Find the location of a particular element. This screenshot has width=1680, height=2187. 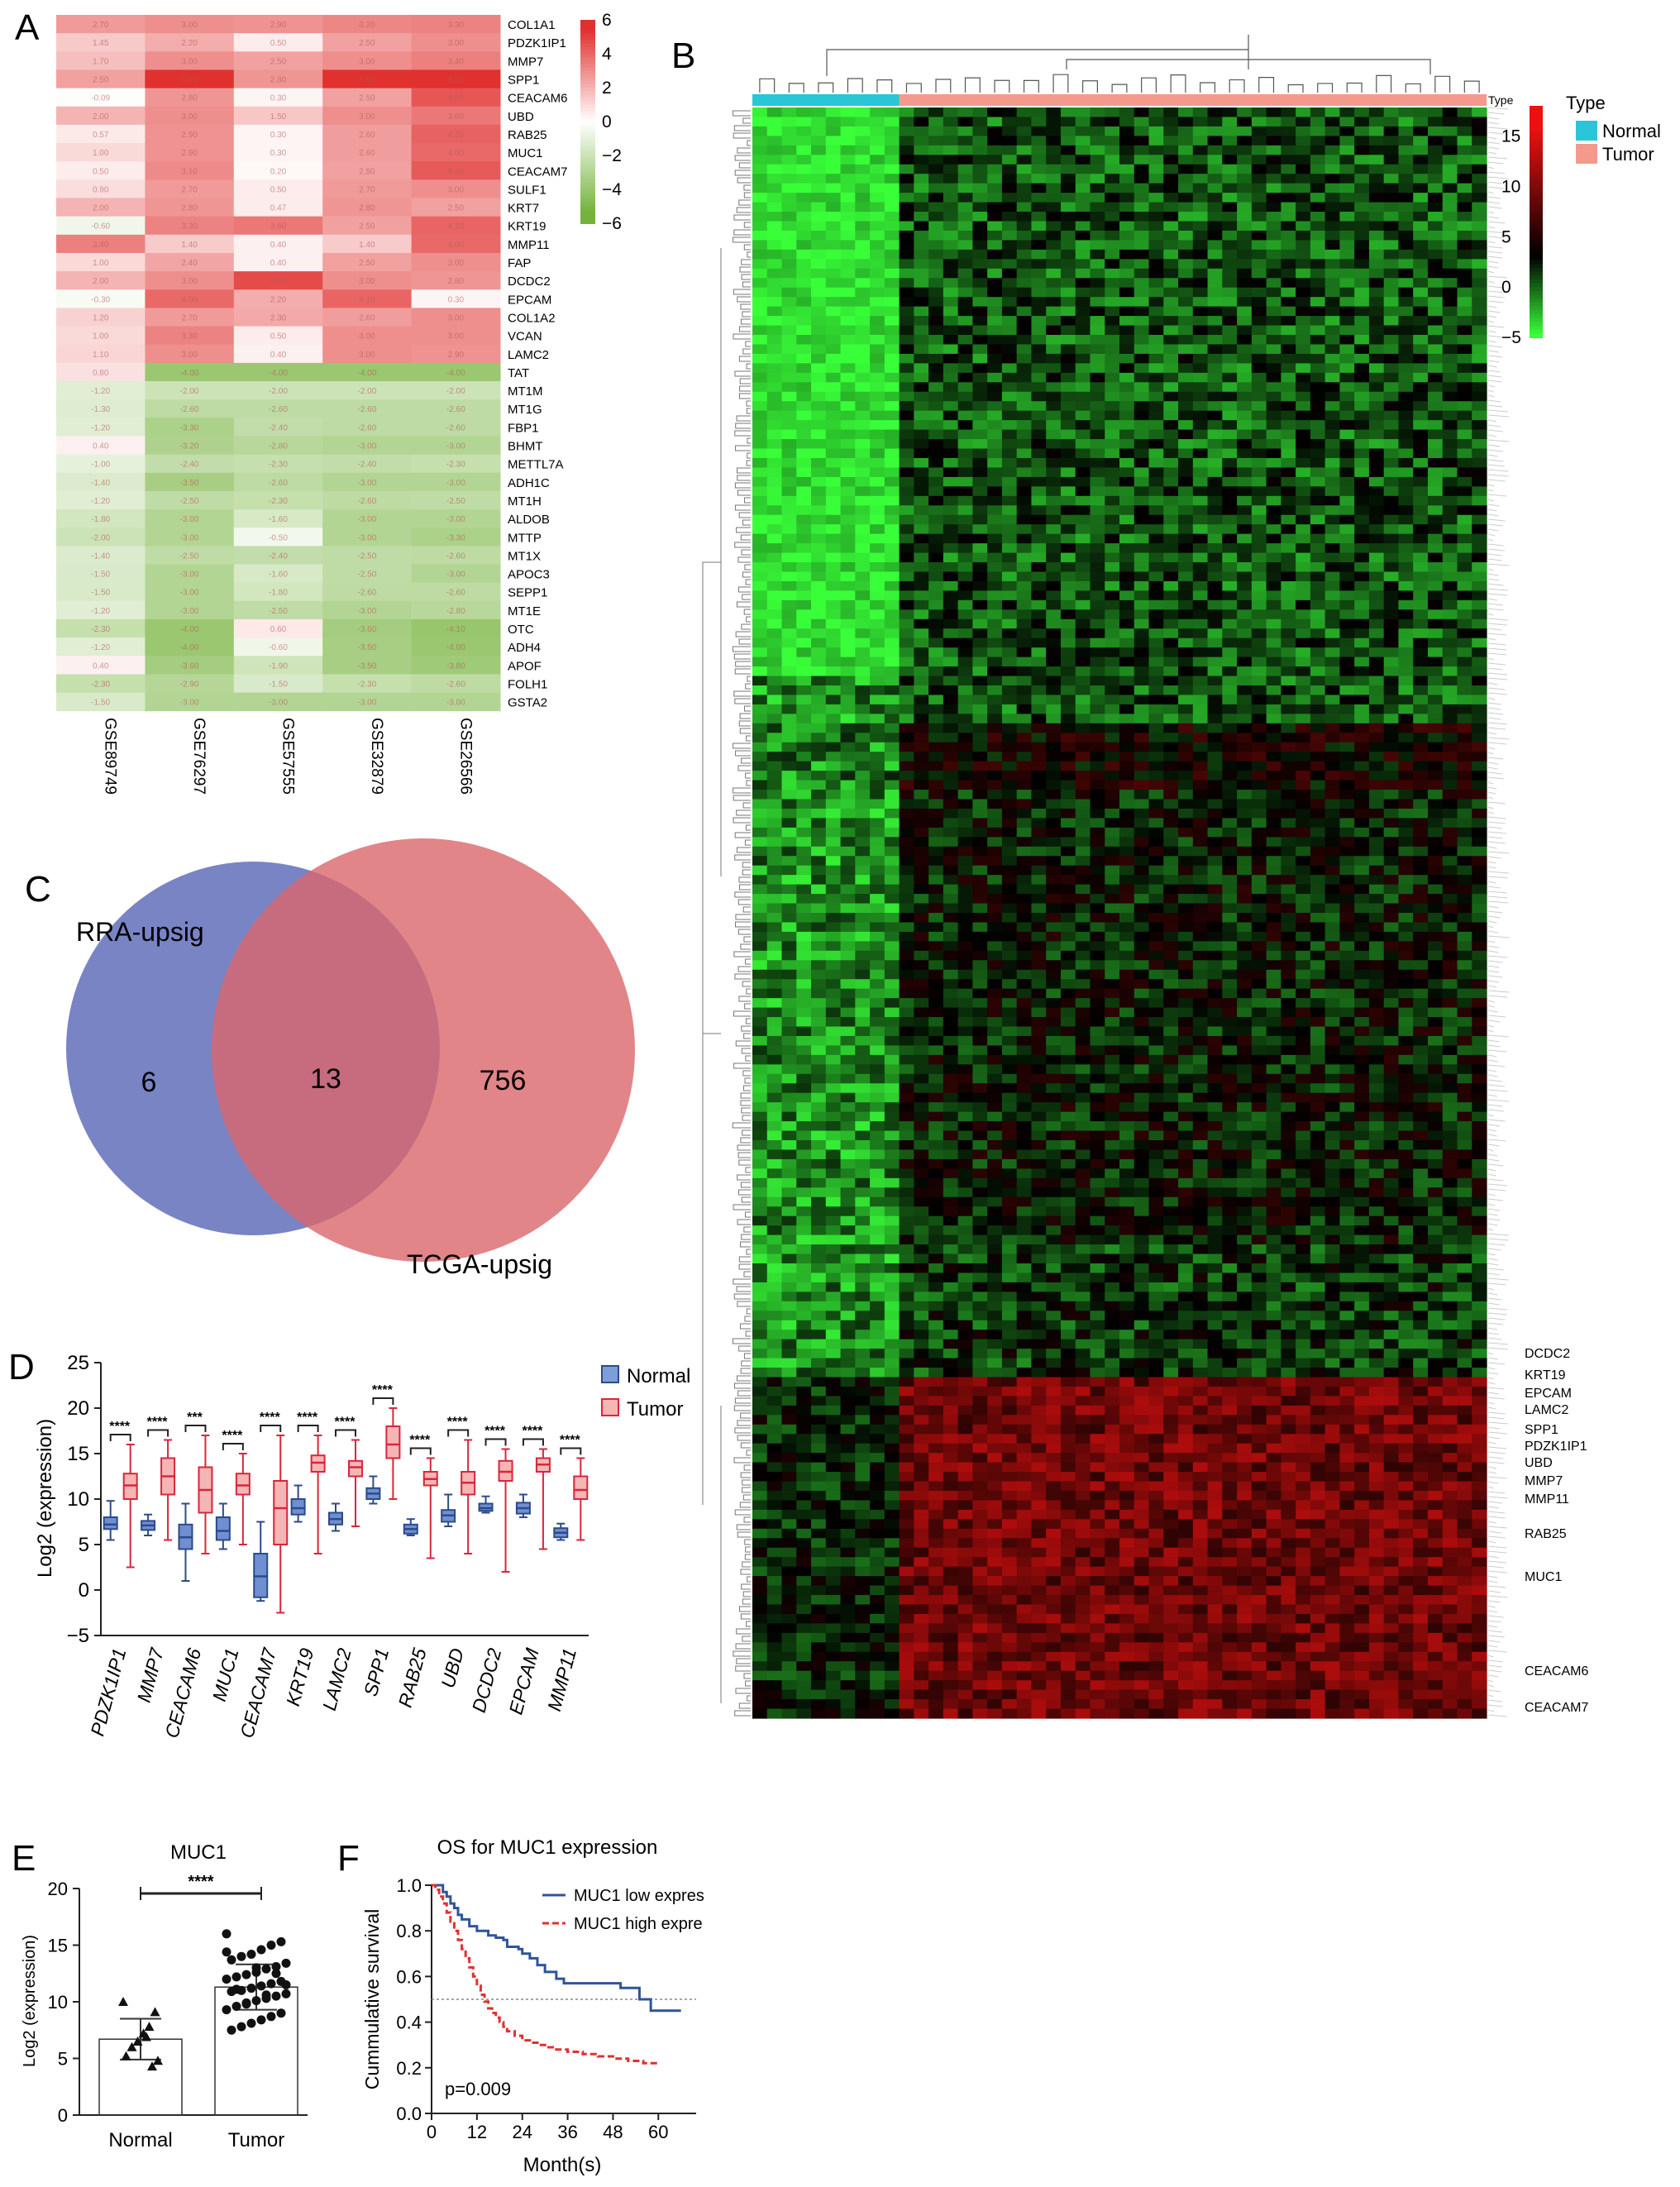

heatmap-a-cell-value: 0.40 is located at coordinates (278, 245).